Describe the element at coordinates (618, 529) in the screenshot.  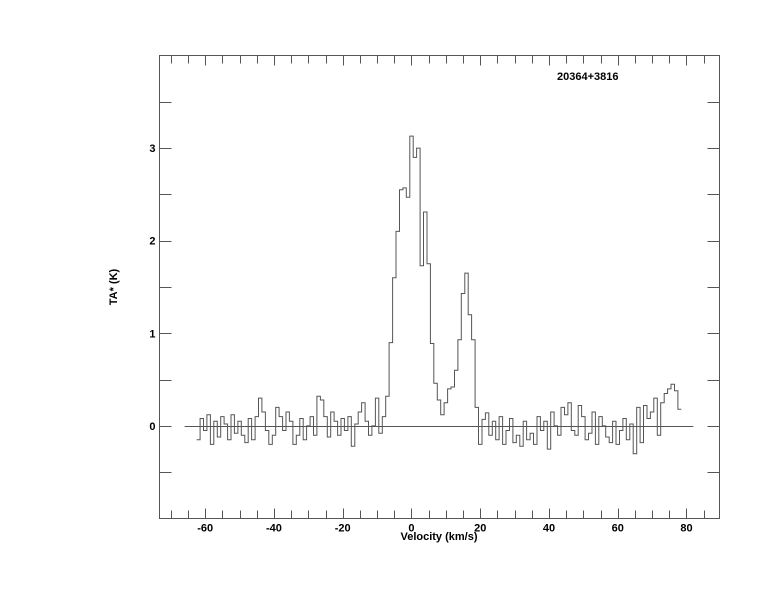
I see `x-tick-label: 60` at that location.